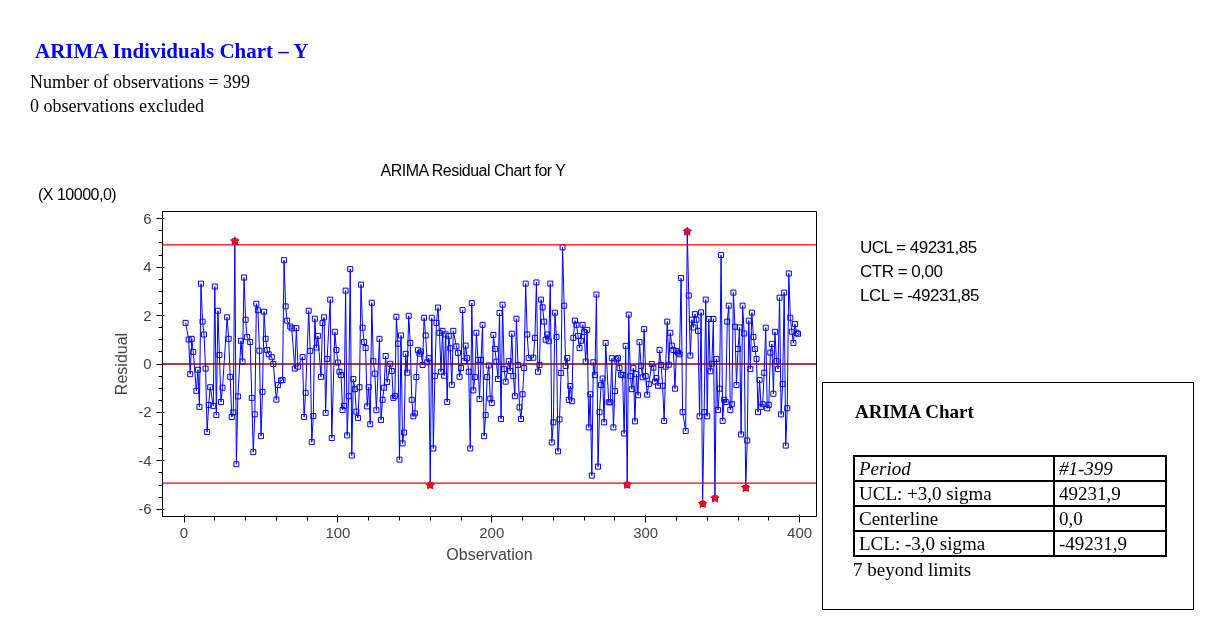 Image resolution: width=1208 pixels, height=623 pixels. Describe the element at coordinates (147, 218) in the screenshot. I see `y-tick-label: 6` at that location.